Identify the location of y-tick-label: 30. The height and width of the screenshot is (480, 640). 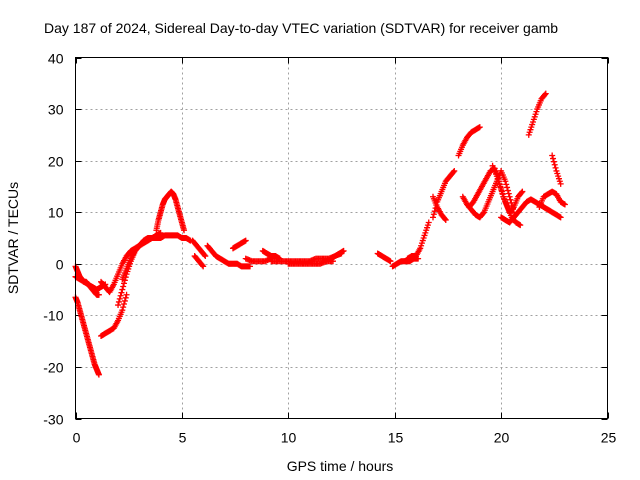
(56, 110).